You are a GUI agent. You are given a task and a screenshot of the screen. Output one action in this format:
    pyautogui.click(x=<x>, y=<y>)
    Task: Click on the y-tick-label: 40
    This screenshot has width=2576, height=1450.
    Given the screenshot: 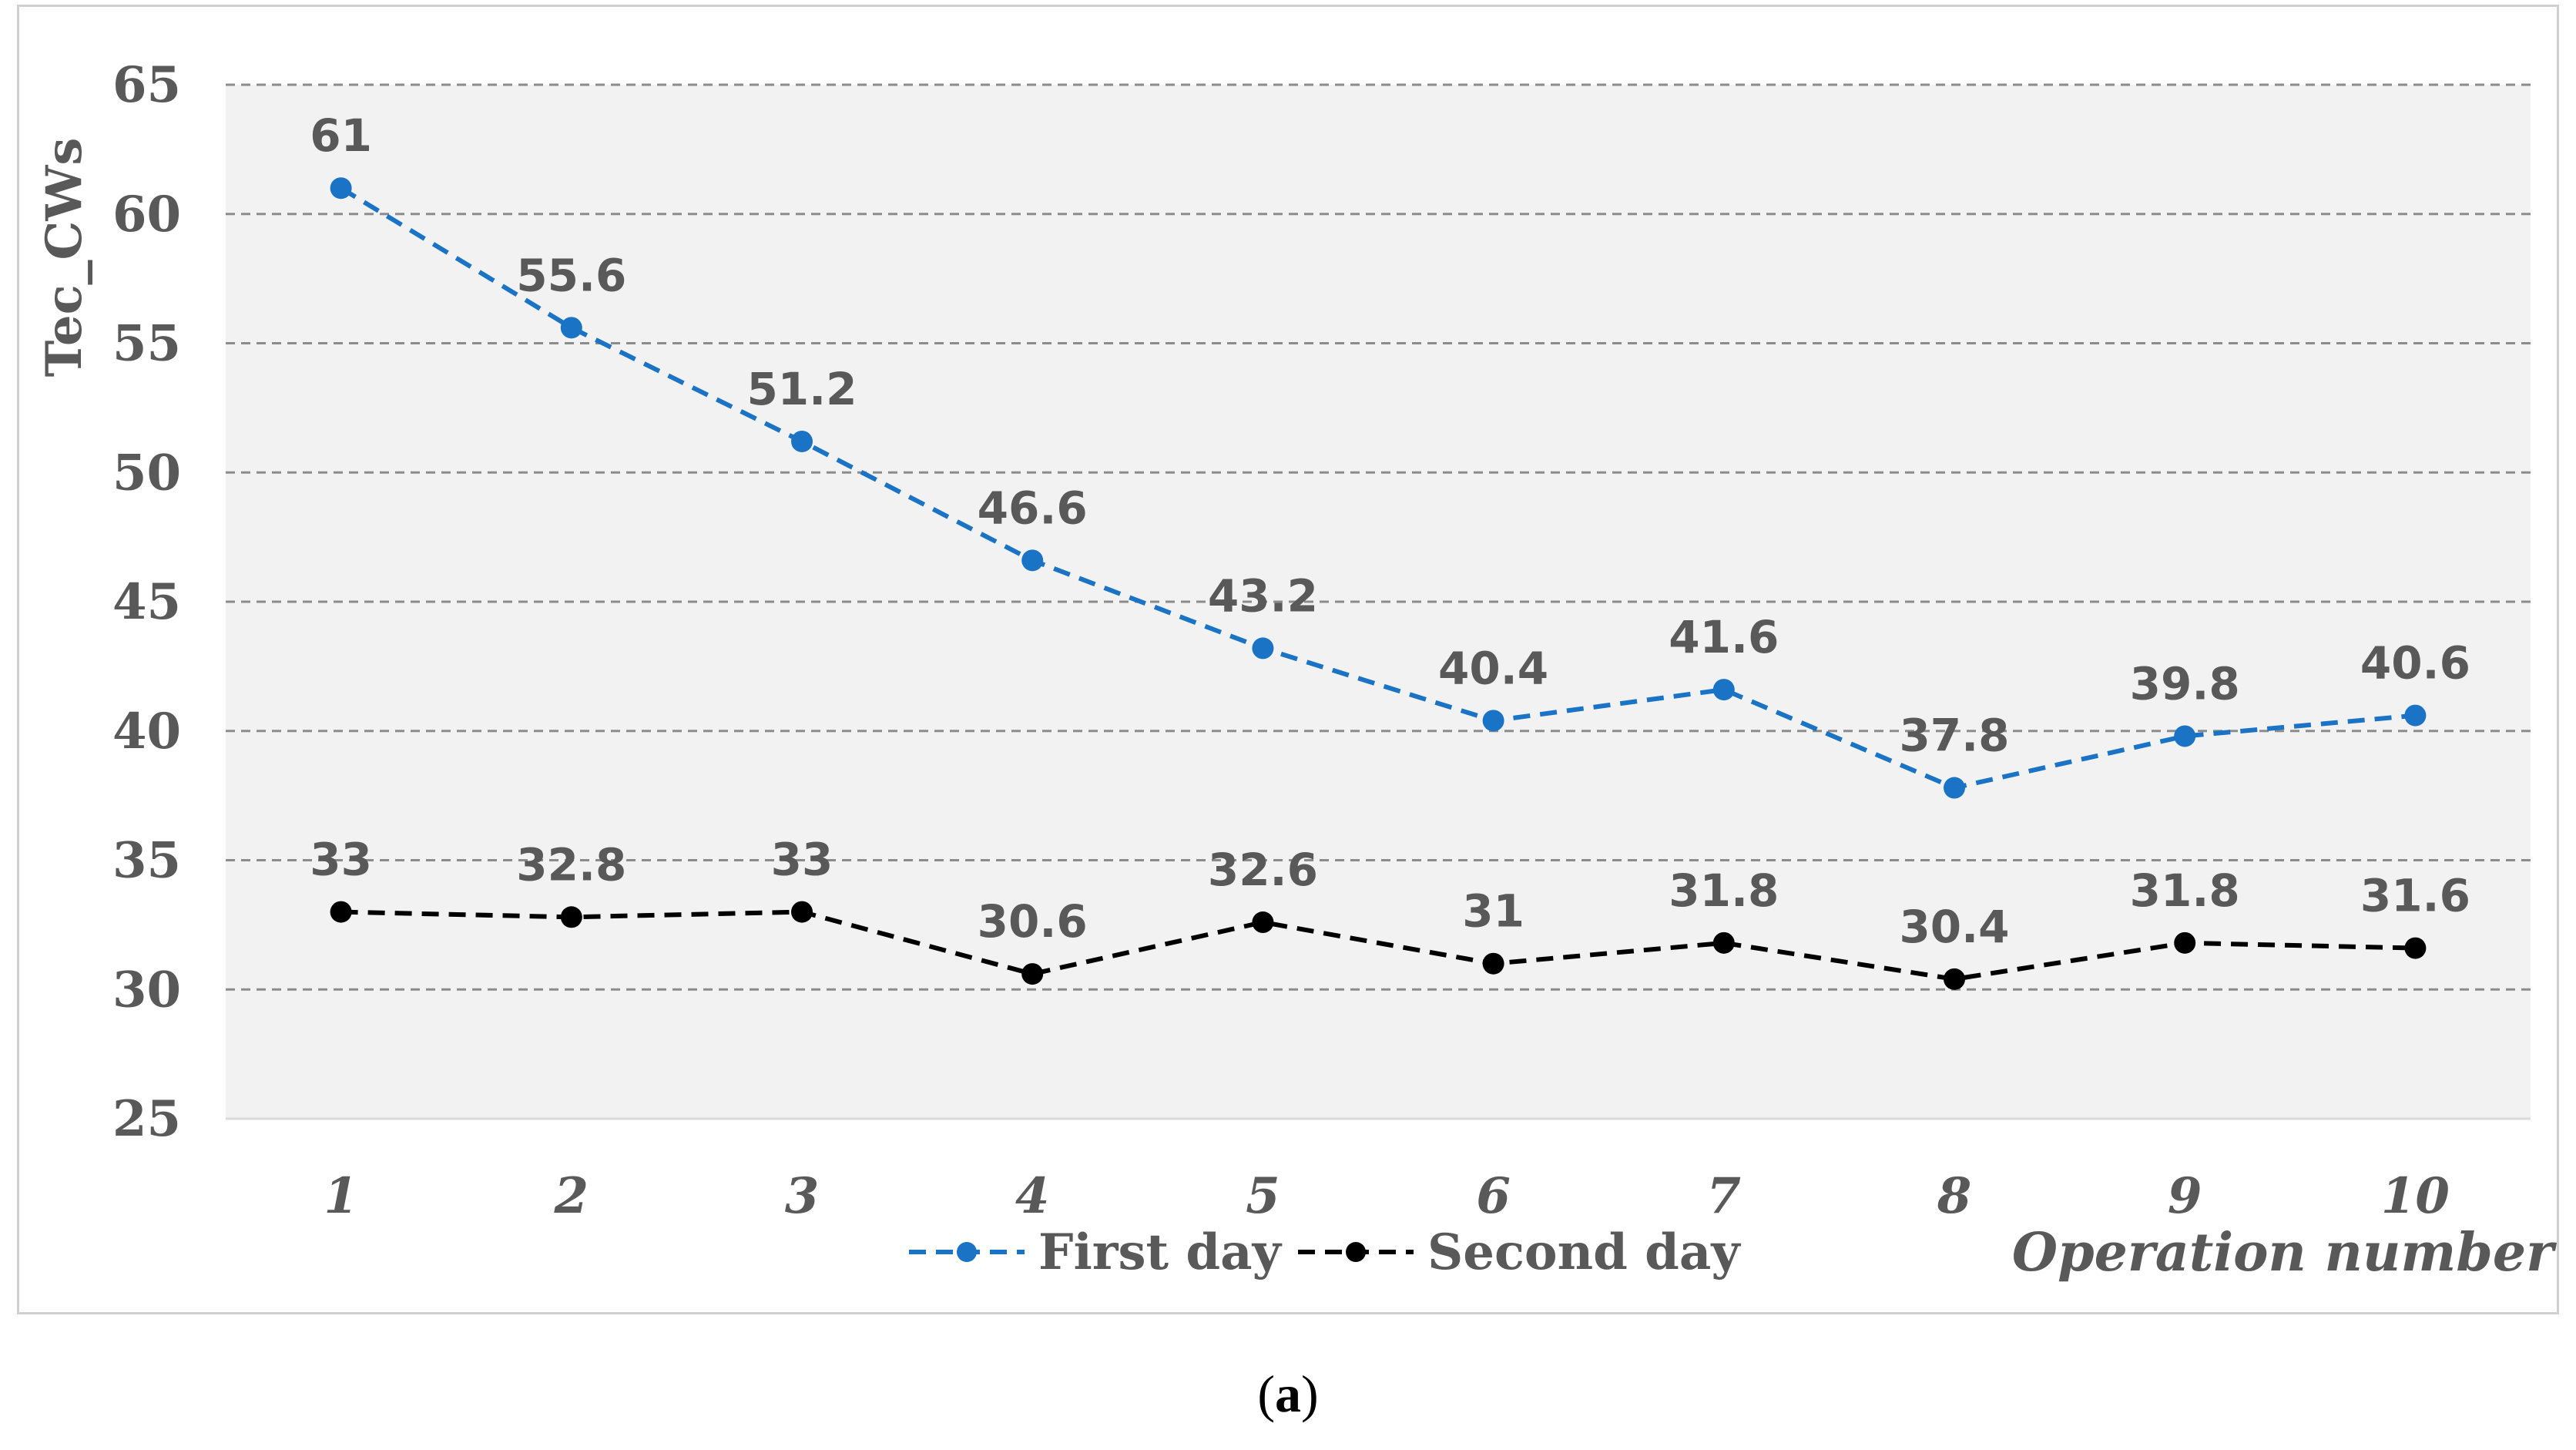 What is the action you would take?
    pyautogui.click(x=146, y=731)
    